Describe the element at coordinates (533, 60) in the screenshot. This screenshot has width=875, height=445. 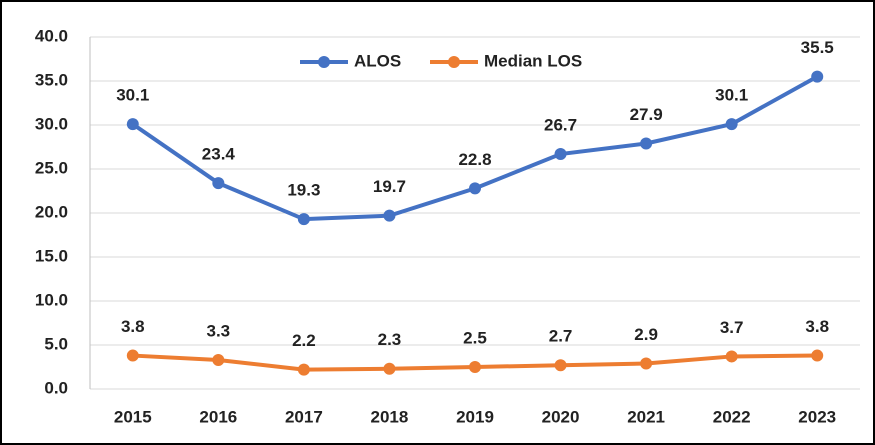
I see `legend-label: Median LOS` at that location.